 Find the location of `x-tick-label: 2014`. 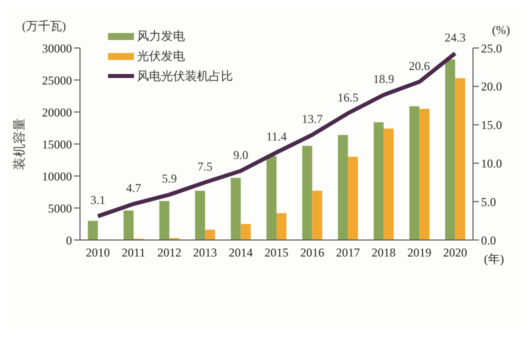

x-tick-label: 2014 is located at coordinates (240, 253).